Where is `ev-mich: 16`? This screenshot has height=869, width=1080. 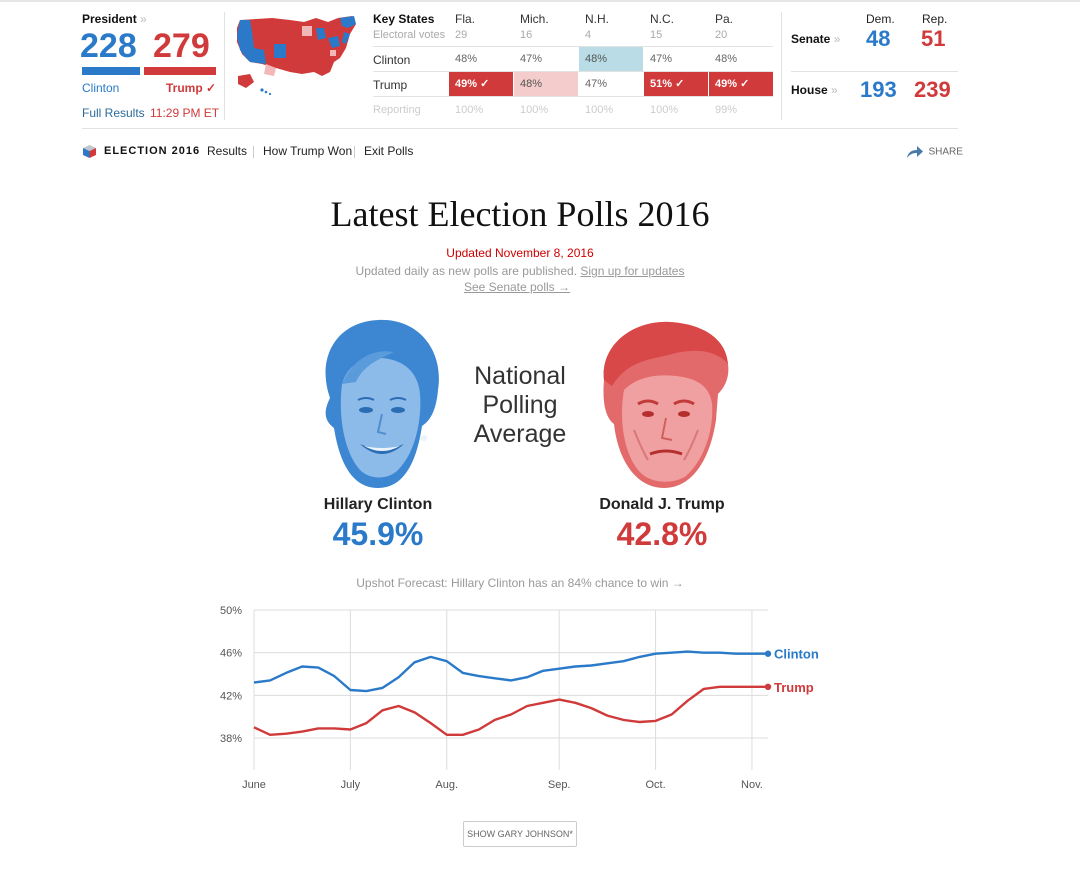
ev-mich: 16 is located at coordinates (526, 35).